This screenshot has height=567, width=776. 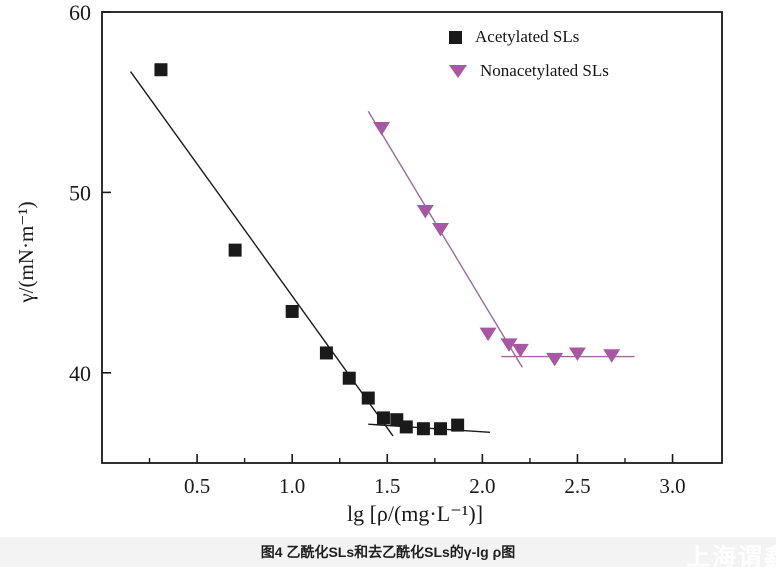 I want to click on x-axis-ticks: 0.5 1.0 1.5 2.0 2.5 3.0, so click(x=417, y=476).